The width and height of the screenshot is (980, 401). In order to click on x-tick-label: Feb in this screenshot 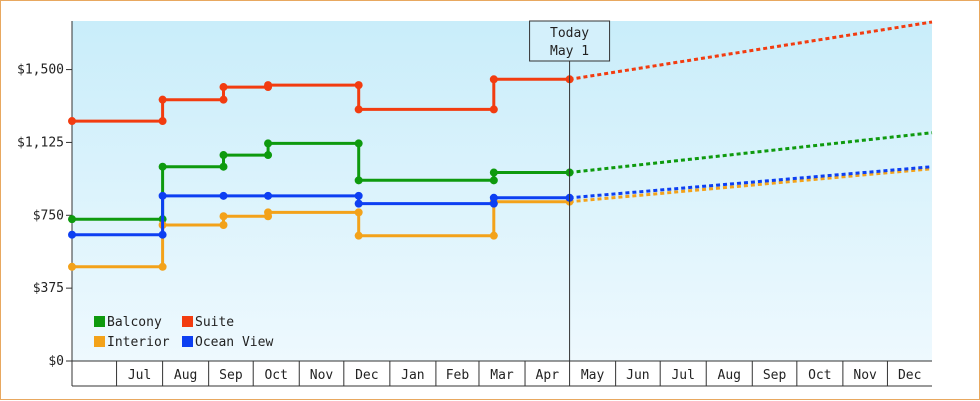, I will do `click(458, 375)`.